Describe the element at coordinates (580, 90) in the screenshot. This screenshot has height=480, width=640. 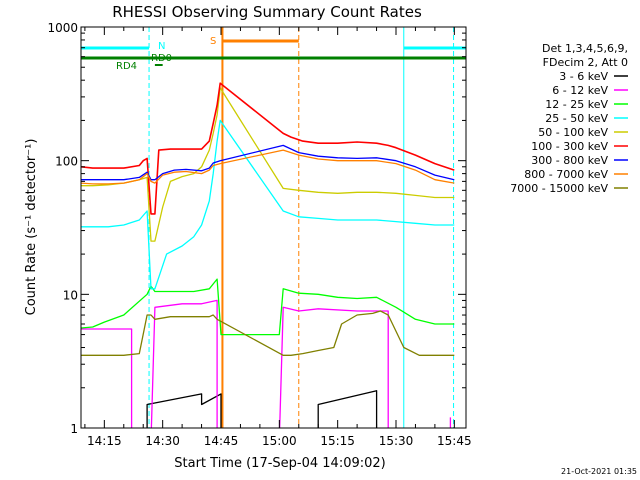
I see `legend-label-1: 6 - 12 keV` at that location.